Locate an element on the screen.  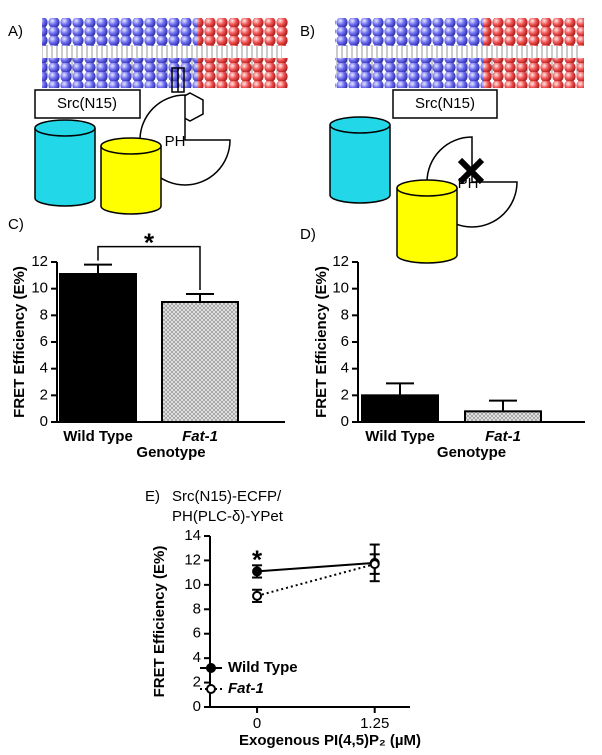
panel-label: A) is located at coordinates (15, 31).